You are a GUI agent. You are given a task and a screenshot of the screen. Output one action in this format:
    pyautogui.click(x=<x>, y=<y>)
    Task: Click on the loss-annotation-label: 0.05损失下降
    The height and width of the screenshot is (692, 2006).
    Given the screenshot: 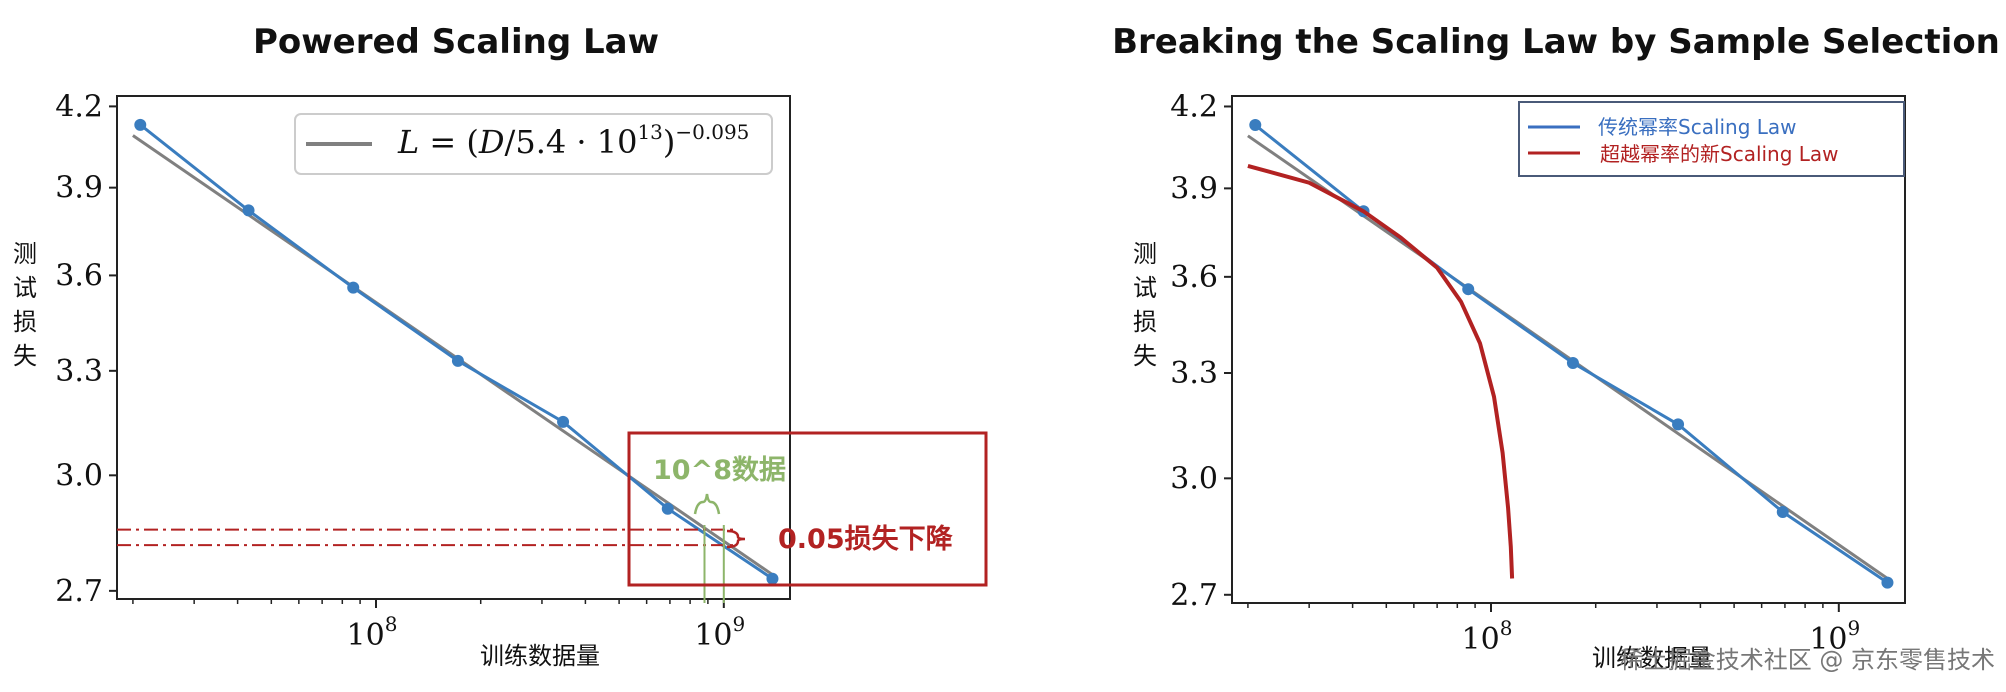 What is the action you would take?
    pyautogui.click(x=866, y=539)
    